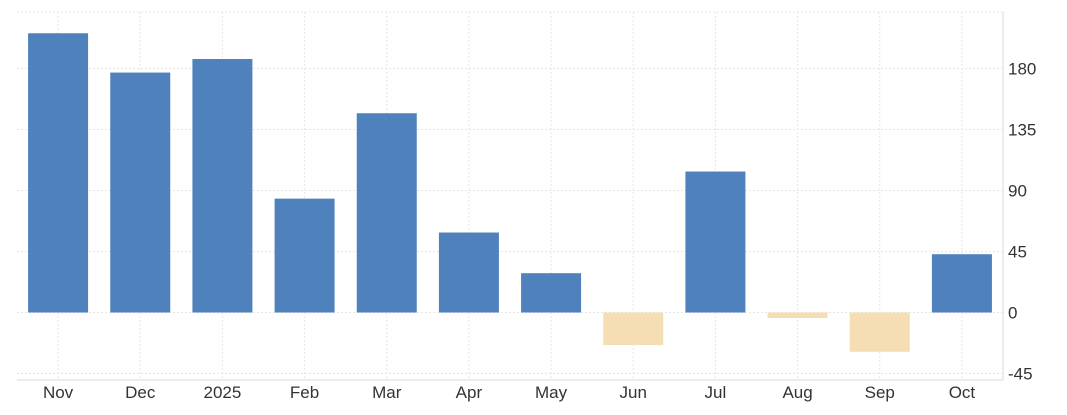 The image size is (1067, 415). I want to click on y-tick-label: 45, so click(1017, 252).